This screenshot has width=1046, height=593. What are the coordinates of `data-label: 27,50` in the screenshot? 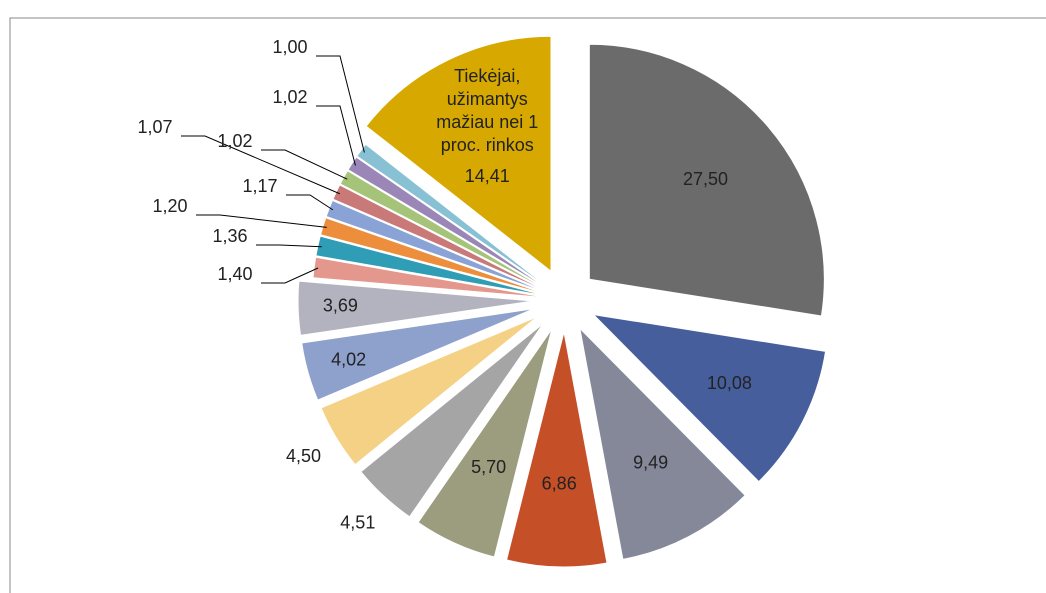 It's located at (705, 179).